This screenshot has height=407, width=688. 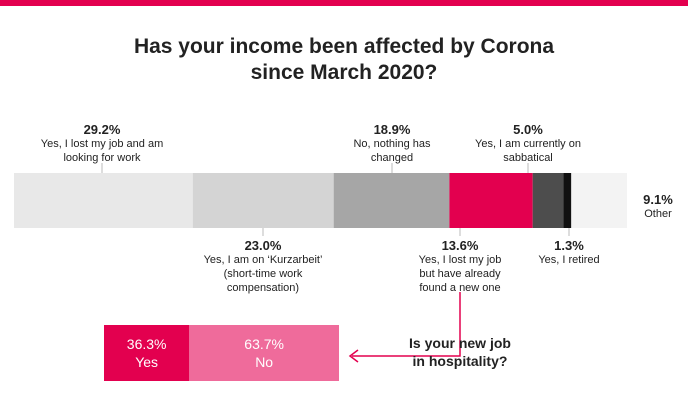 What do you see at coordinates (102, 129) in the screenshot?
I see `value-label: 29.2%` at bounding box center [102, 129].